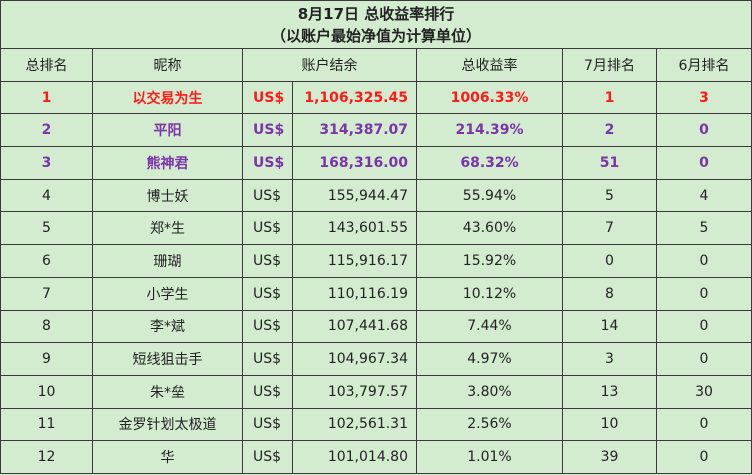 This screenshot has width=752, height=475. Describe the element at coordinates (46, 130) in the screenshot. I see `cell-rank: 2` at that location.